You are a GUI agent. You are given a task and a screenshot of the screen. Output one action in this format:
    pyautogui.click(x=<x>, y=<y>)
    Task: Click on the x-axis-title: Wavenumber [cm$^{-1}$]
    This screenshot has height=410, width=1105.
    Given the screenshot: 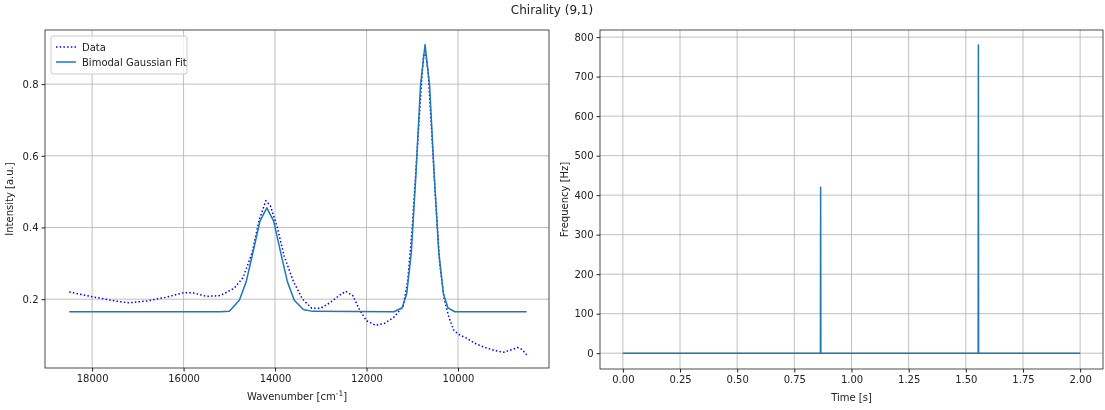 What is the action you would take?
    pyautogui.click(x=297, y=395)
    